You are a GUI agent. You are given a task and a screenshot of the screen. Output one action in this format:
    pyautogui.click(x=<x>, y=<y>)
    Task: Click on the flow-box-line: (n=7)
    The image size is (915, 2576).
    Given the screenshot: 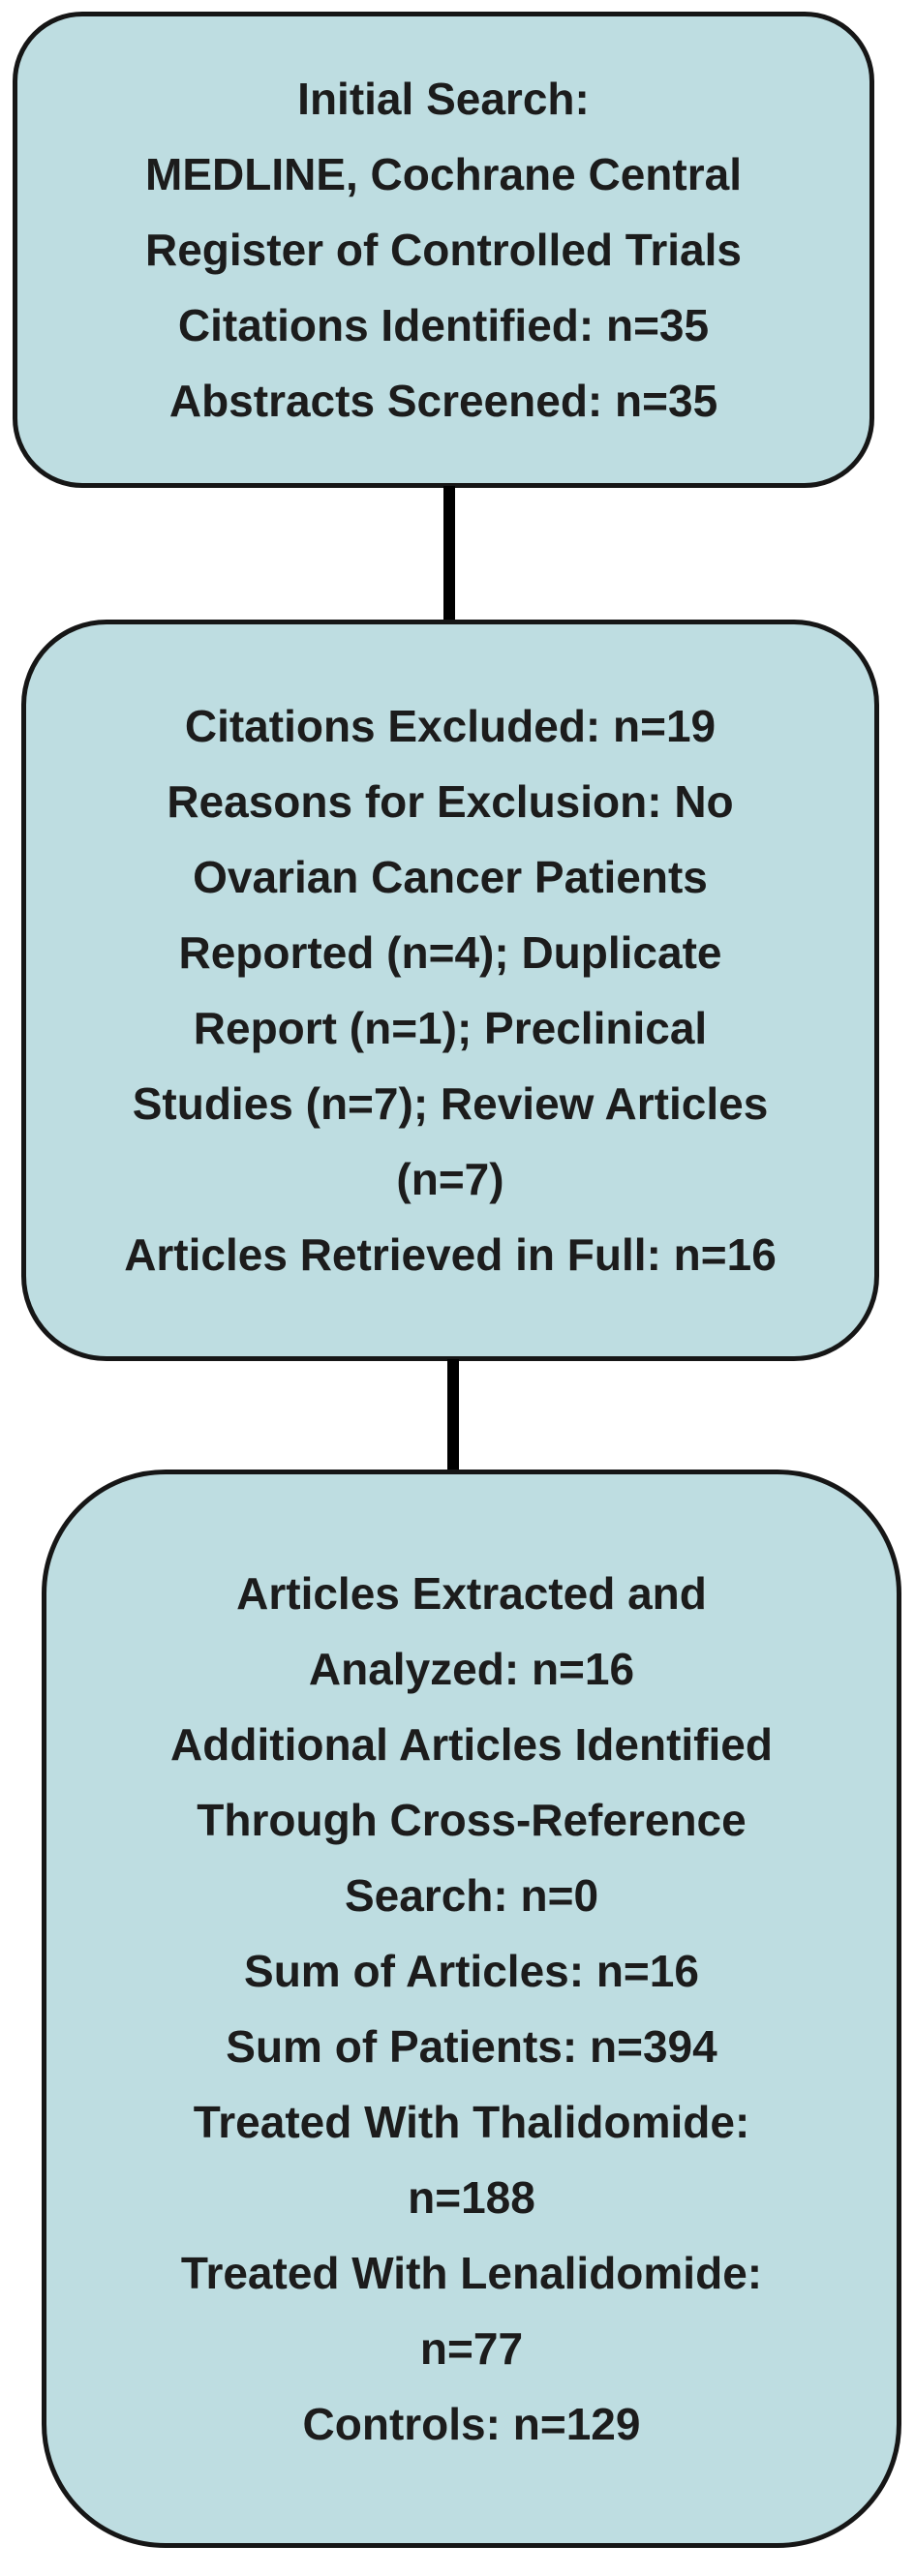 What is the action you would take?
    pyautogui.click(x=450, y=1179)
    